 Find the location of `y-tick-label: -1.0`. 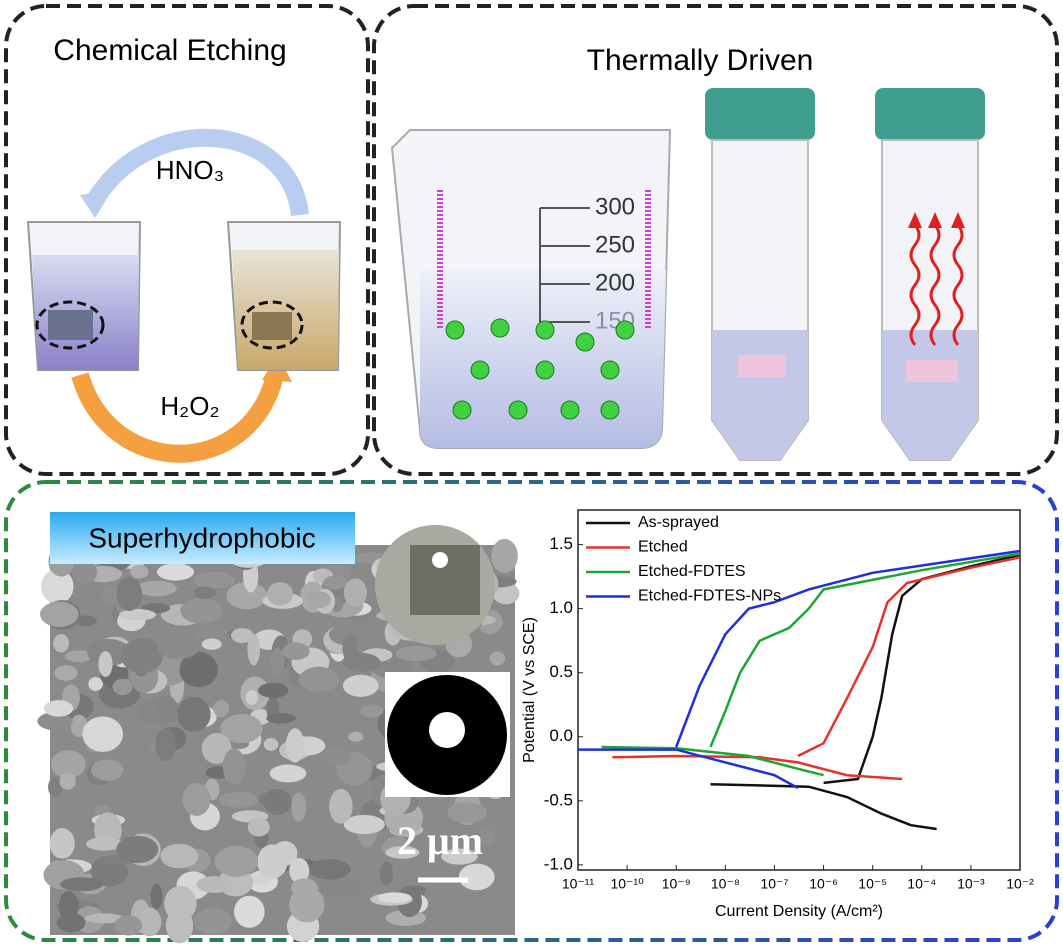

y-tick-label: -1.0 is located at coordinates (558, 863).